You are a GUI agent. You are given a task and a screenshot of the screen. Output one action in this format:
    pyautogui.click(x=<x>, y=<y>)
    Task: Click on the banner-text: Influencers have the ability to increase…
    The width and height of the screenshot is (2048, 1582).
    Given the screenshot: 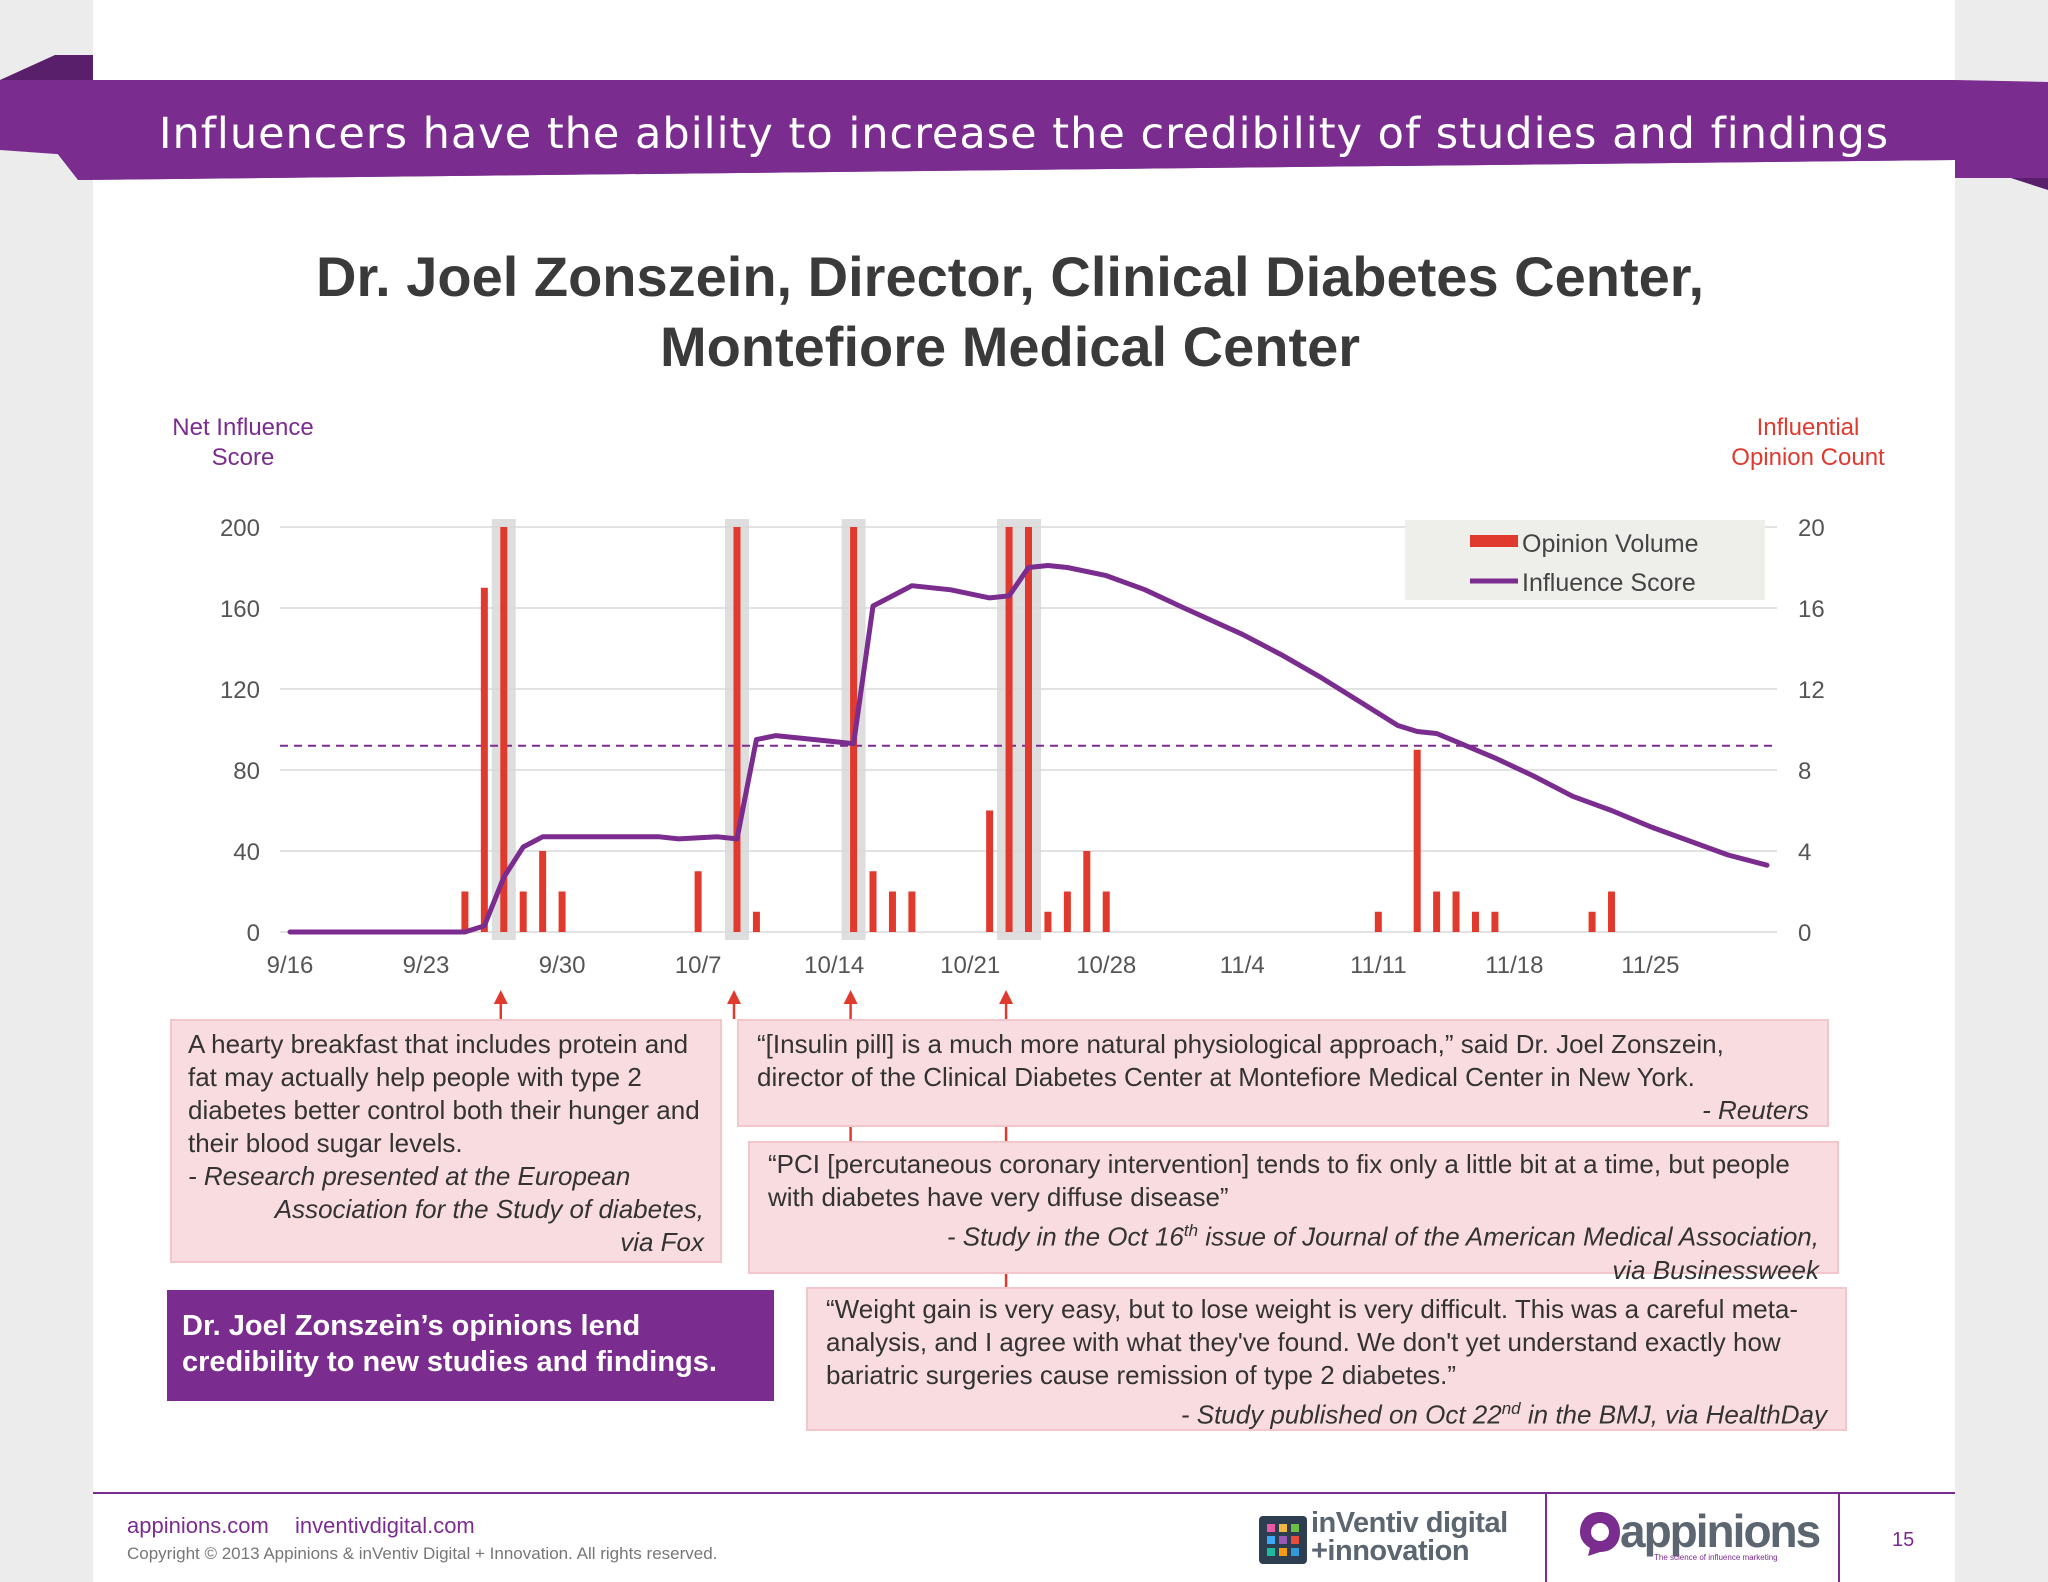 What is the action you would take?
    pyautogui.click(x=1024, y=134)
    